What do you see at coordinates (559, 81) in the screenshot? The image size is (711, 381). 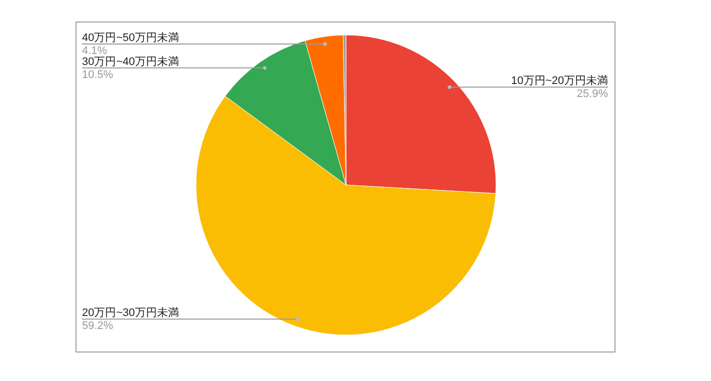 I see `slice-label: 10万円~20万円未満` at bounding box center [559, 81].